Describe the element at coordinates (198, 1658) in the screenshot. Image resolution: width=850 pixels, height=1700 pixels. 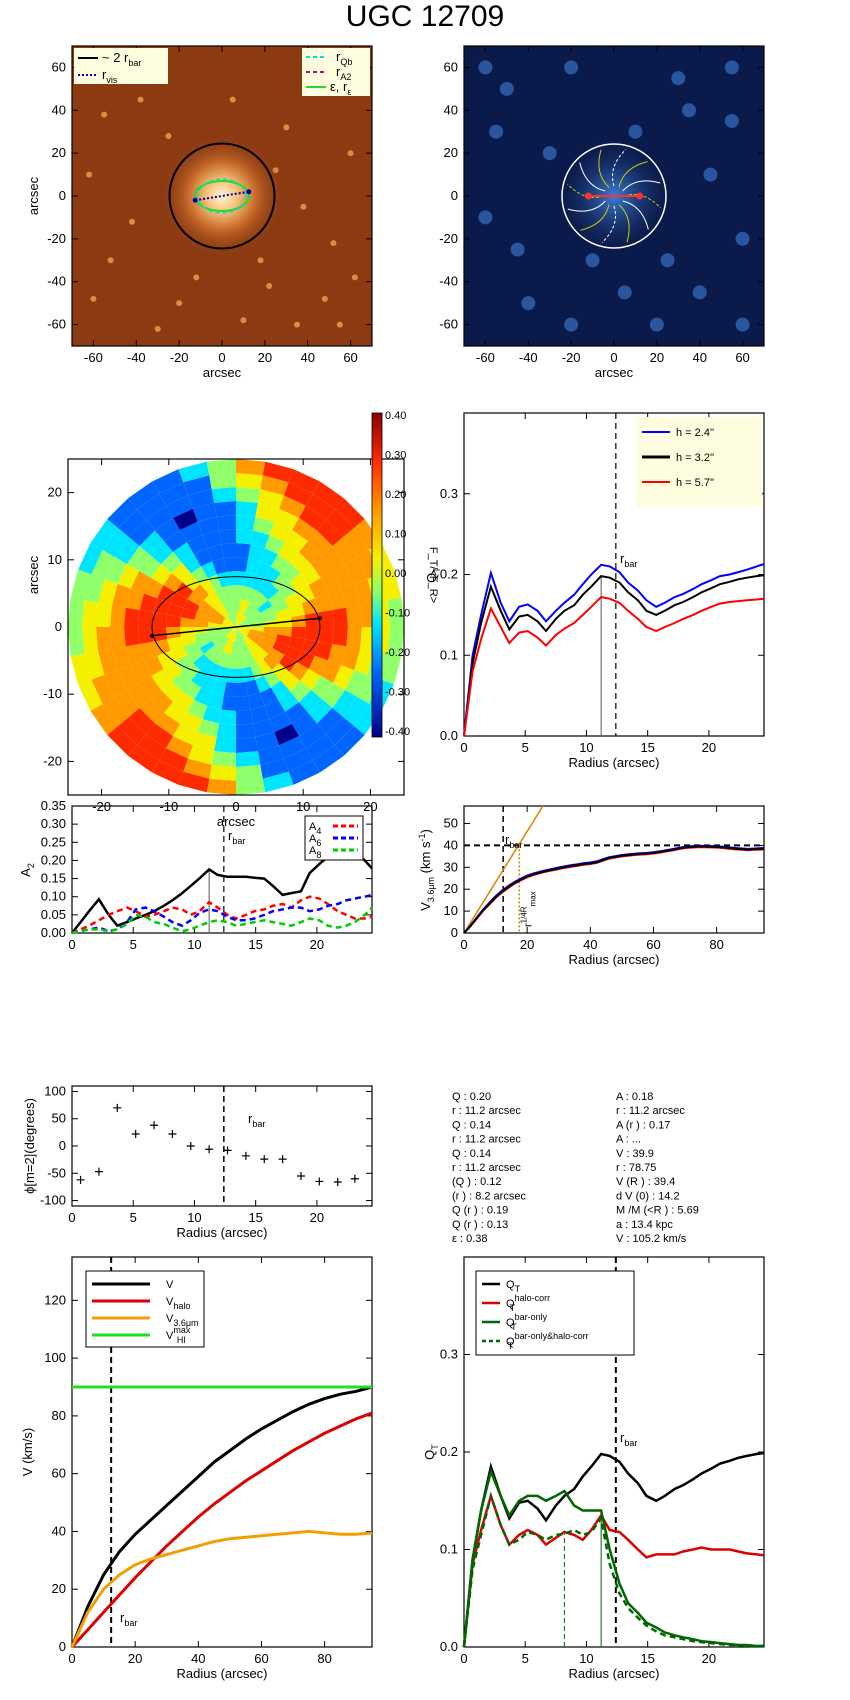
I see `x-tick-label: 40` at that location.